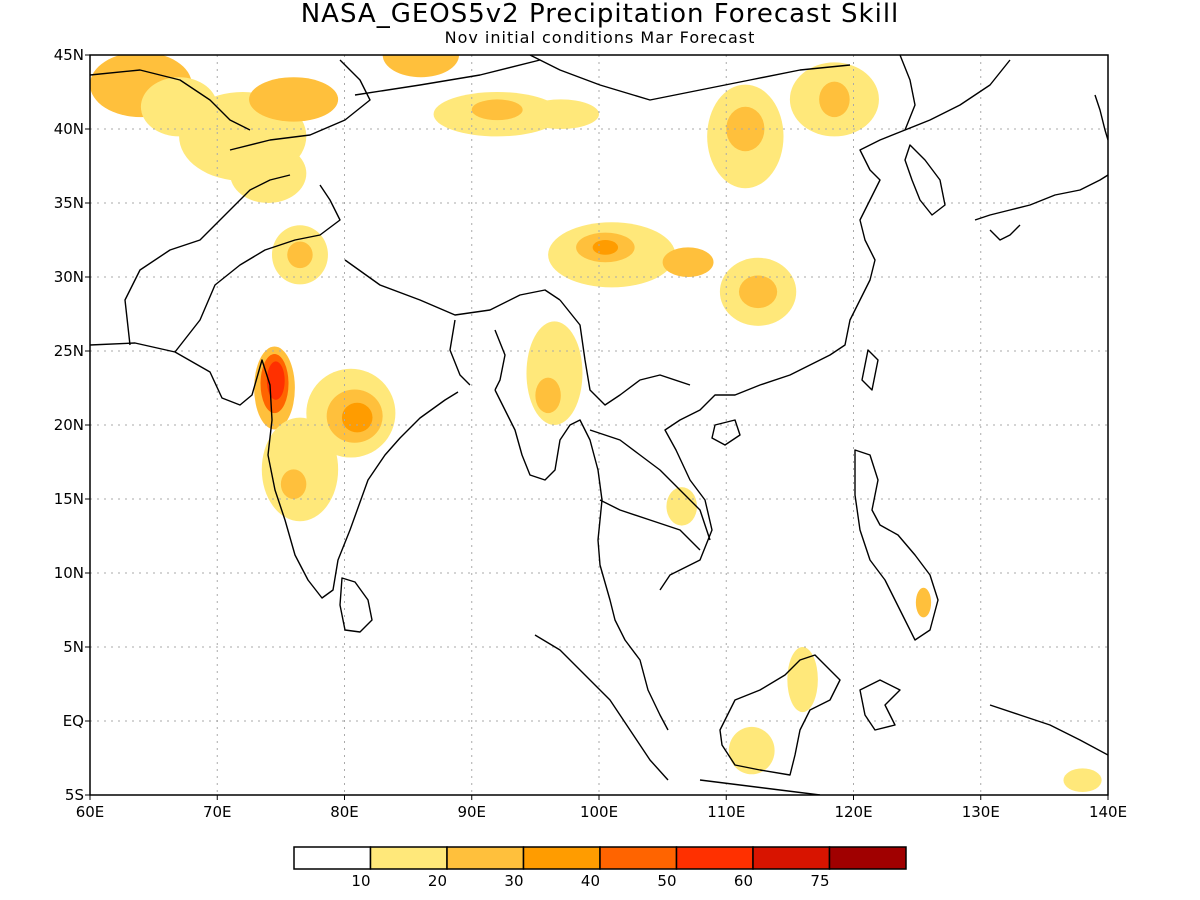 The height and width of the screenshot is (900, 1200). I want to click on coastline-korea, so click(925, 180).